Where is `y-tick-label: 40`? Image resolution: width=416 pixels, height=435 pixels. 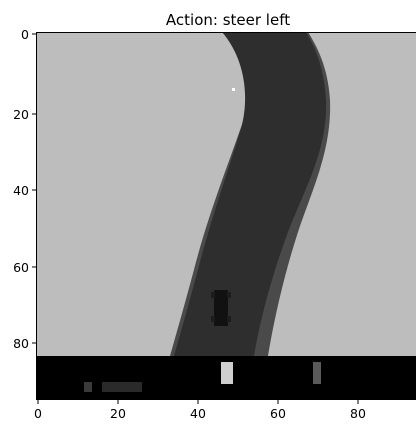 y-tick-label: 40 is located at coordinates (21, 190).